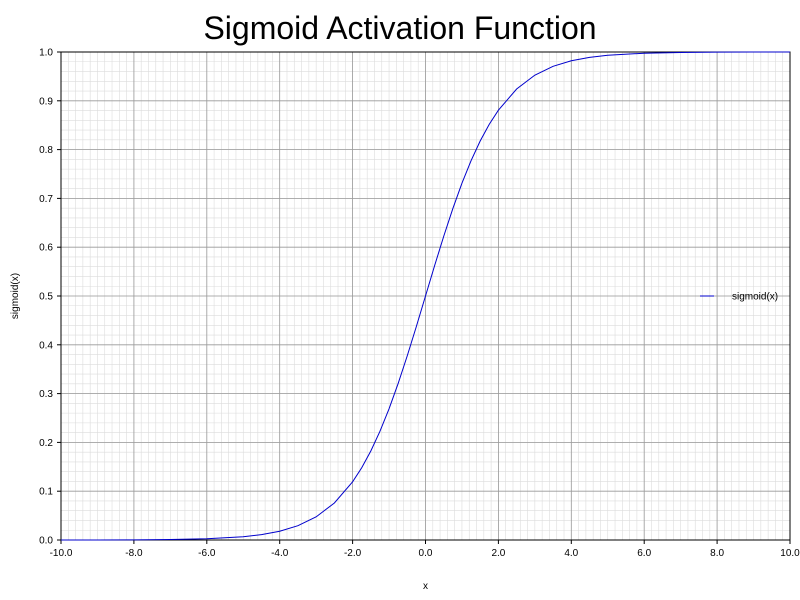 The image size is (800, 600). What do you see at coordinates (717, 553) in the screenshot?
I see `x-tick-label: 8.0` at bounding box center [717, 553].